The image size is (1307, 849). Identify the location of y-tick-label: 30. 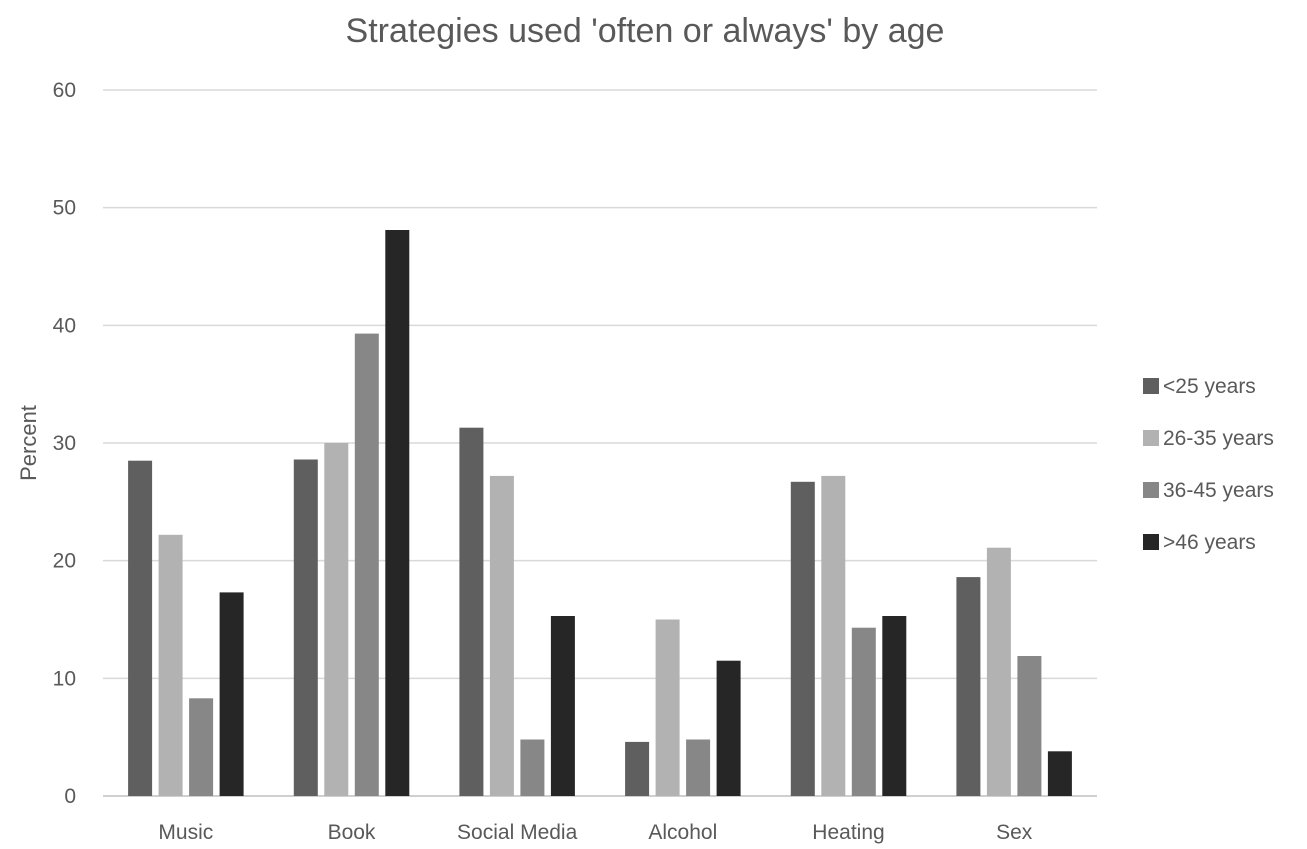
(64, 443).